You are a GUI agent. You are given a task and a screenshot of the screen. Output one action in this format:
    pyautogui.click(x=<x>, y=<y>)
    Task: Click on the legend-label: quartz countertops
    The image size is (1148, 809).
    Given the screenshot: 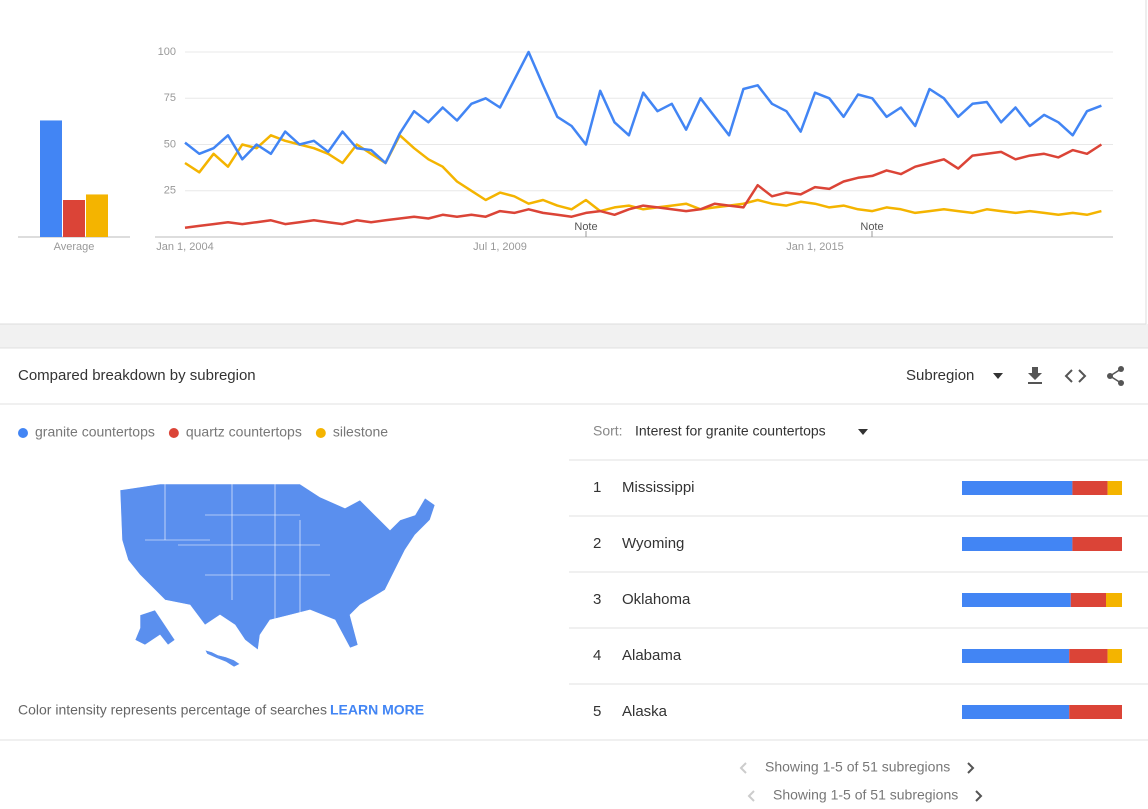 What is the action you would take?
    pyautogui.click(x=244, y=432)
    